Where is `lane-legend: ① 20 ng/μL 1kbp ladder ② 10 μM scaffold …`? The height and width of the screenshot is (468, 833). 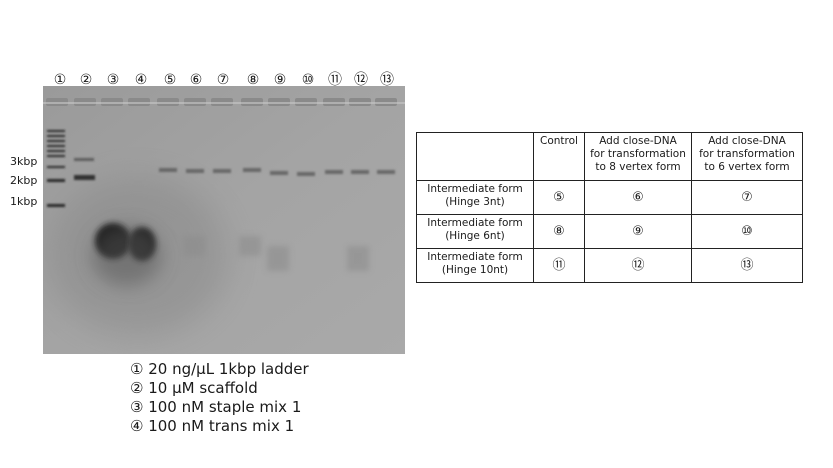 lane-legend: ① 20 ng/μL 1kbp ladder ② 10 μM scaffold … is located at coordinates (219, 398).